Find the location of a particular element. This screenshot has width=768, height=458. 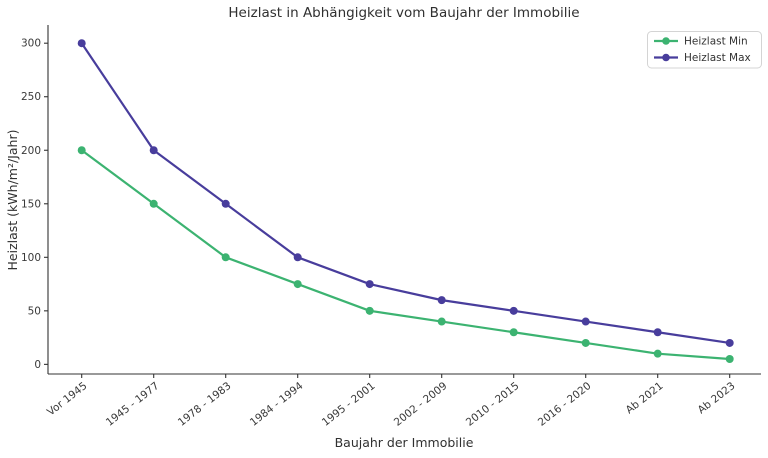

y-tick-label: 100 is located at coordinates (31, 258).